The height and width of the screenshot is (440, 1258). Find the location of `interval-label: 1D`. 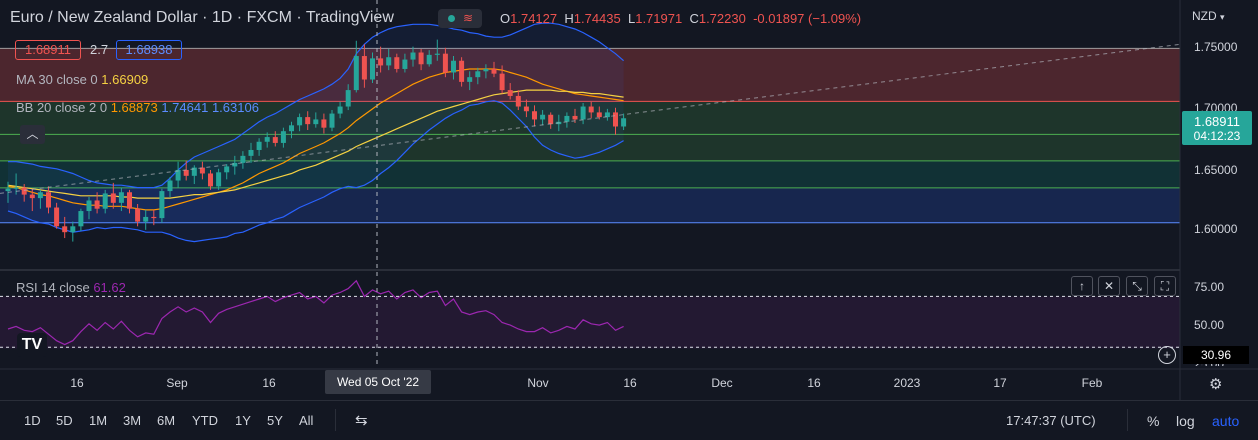

interval-label: 1D is located at coordinates (222, 17).